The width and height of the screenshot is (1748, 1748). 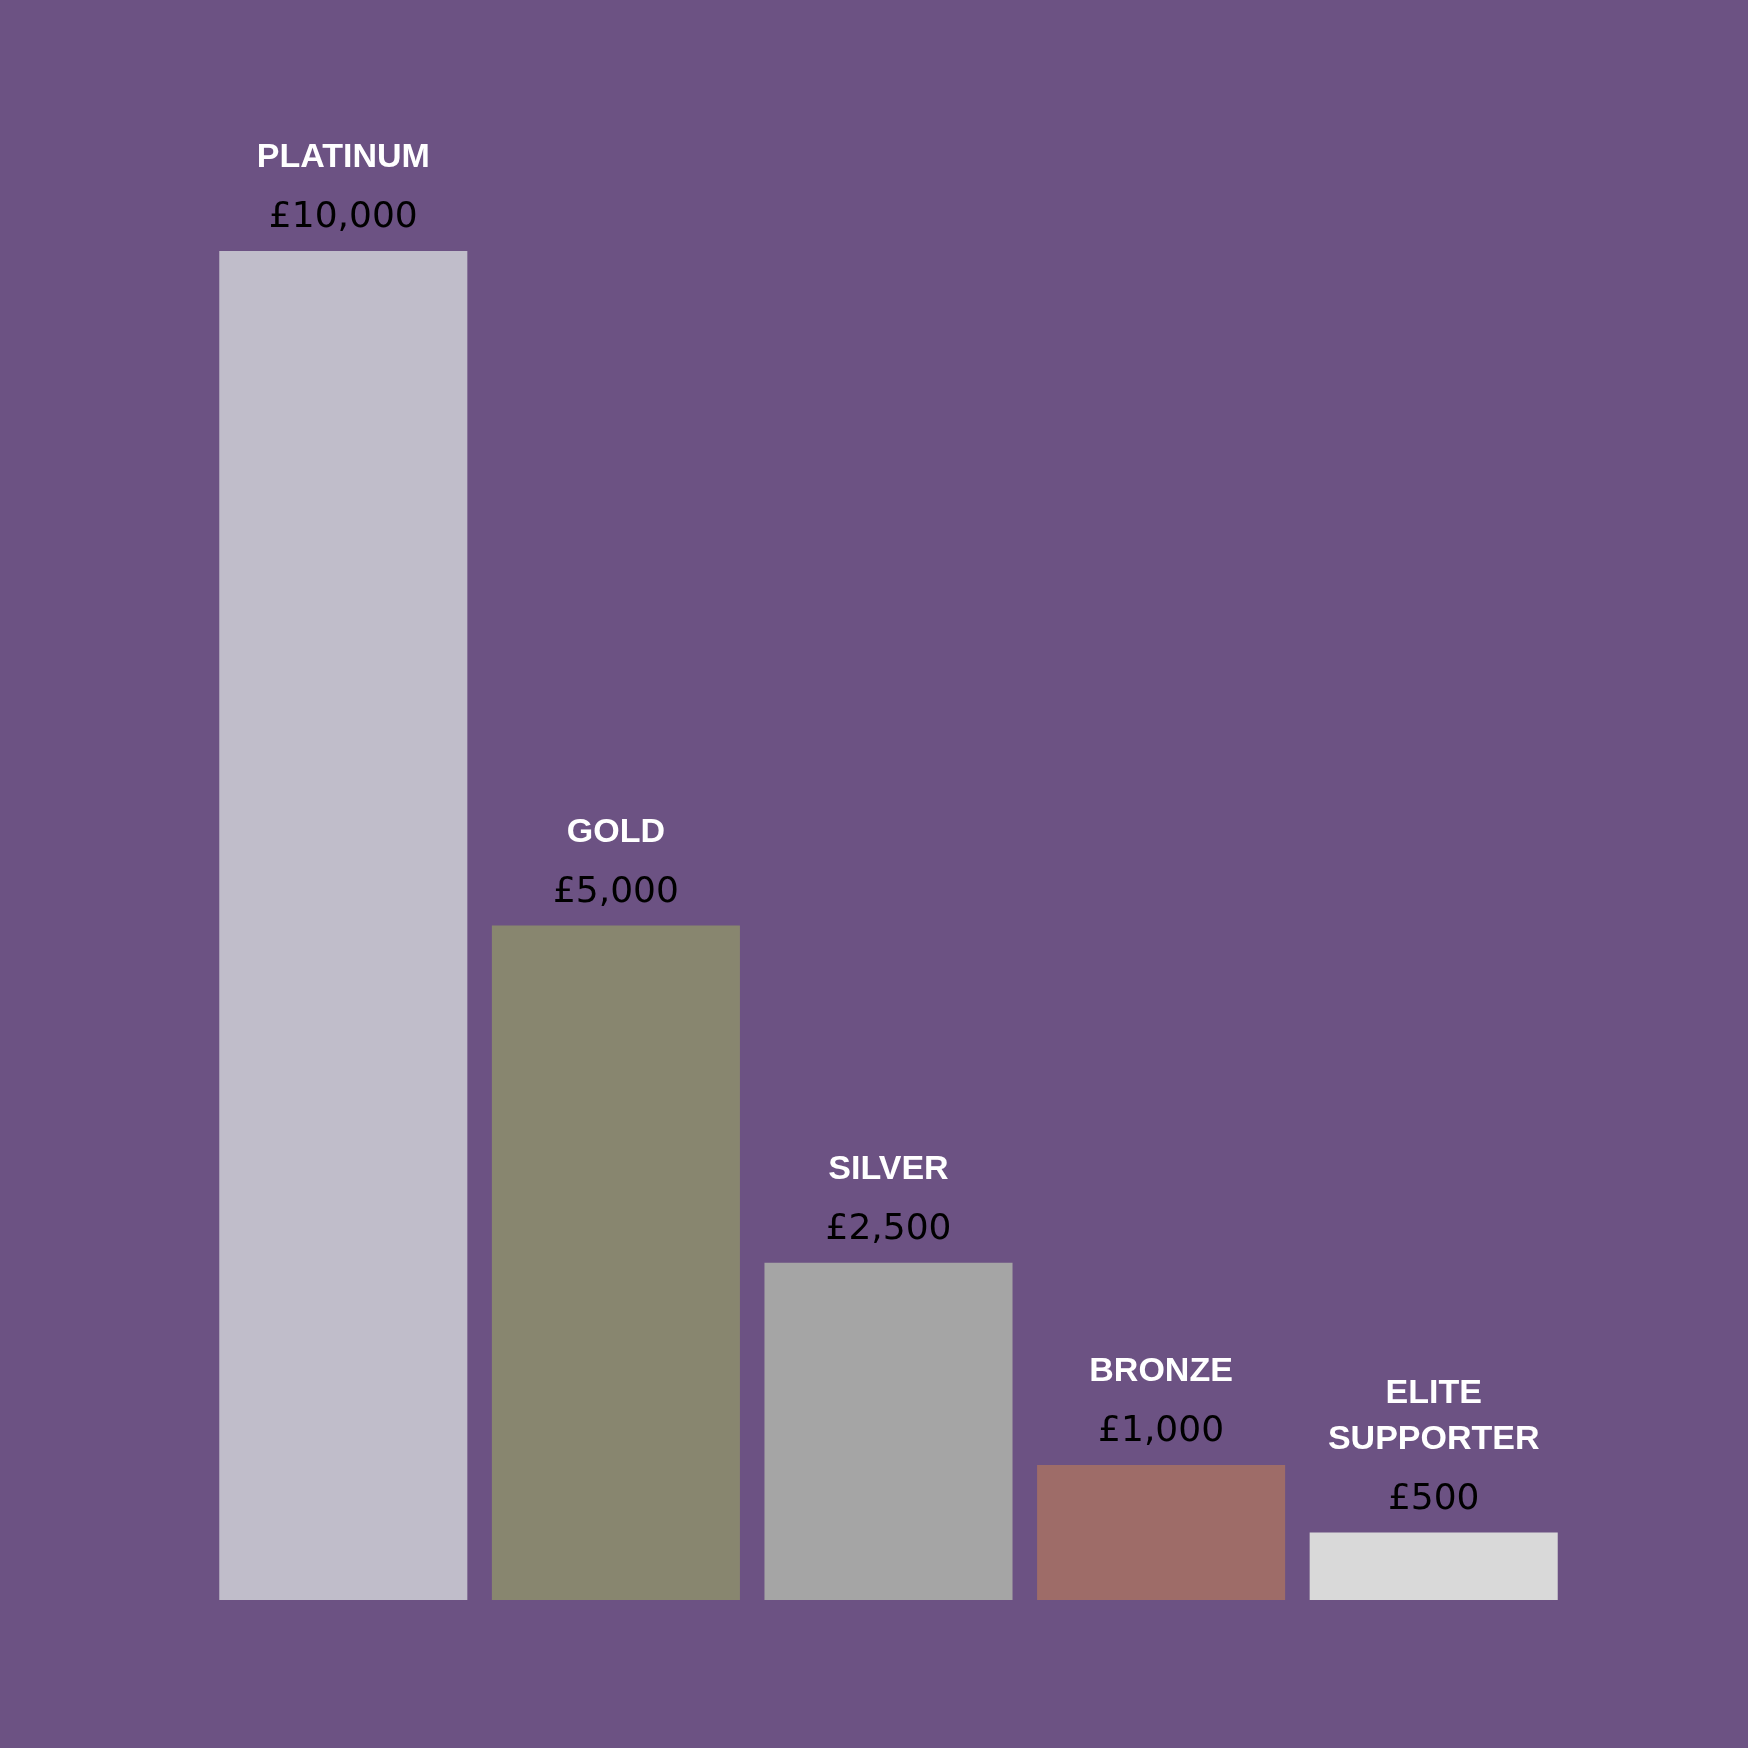 What do you see at coordinates (616, 829) in the screenshot?
I see `x-tick-label: GOLD` at bounding box center [616, 829].